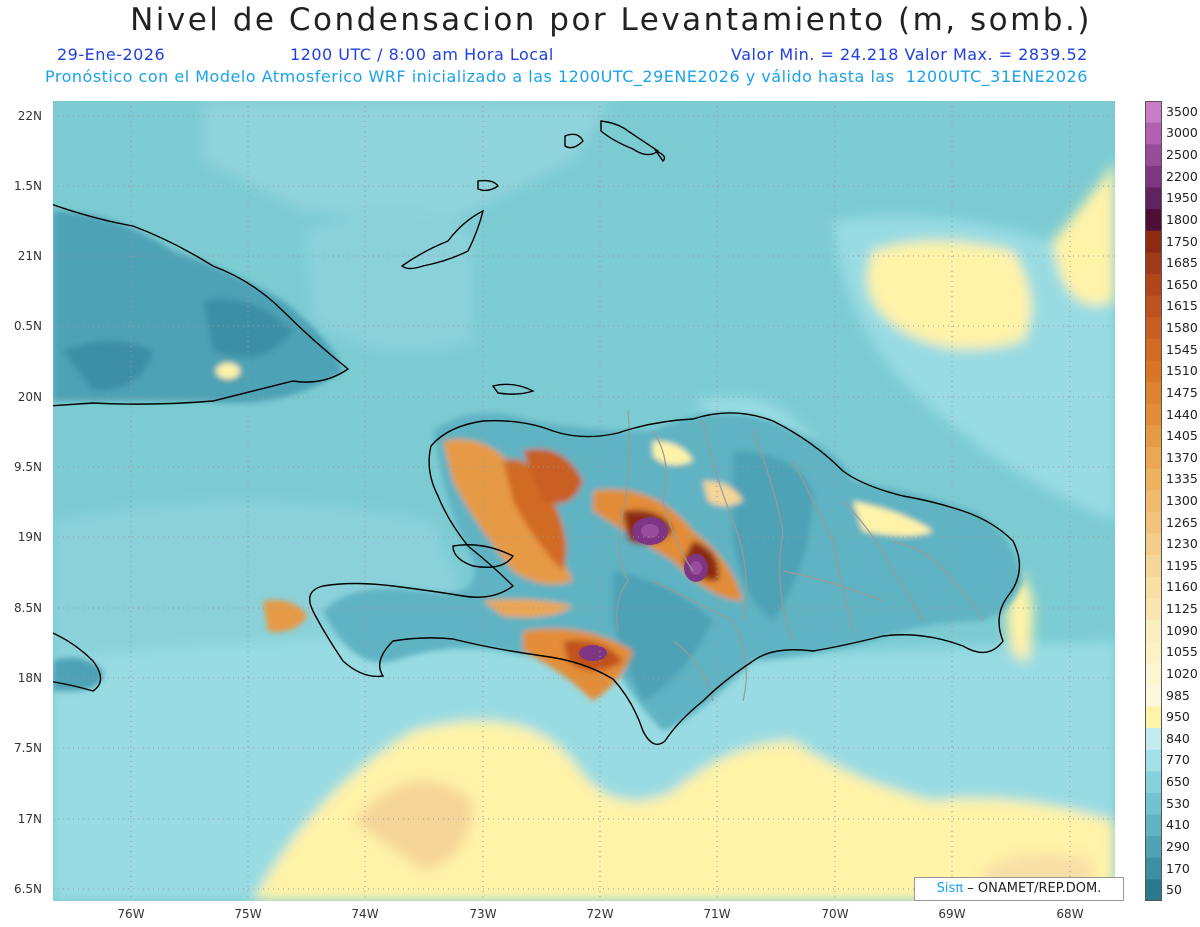 This screenshot has height=927, width=1200. Describe the element at coordinates (1182, 284) in the screenshot. I see `colorbar-label: 1650` at that location.